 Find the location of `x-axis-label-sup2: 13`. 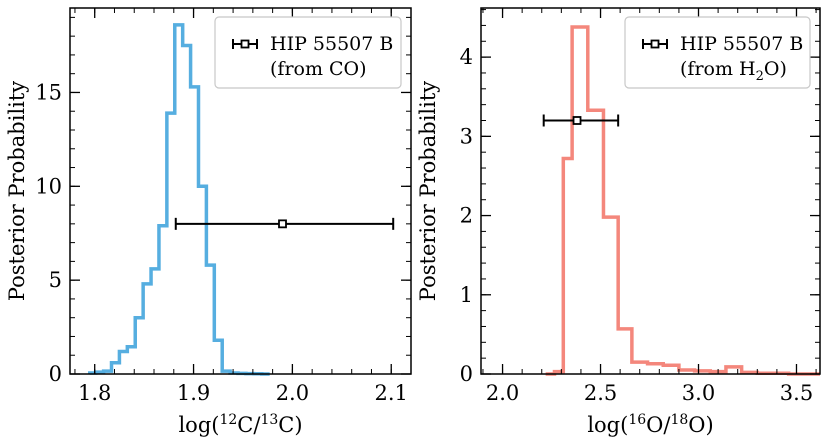

x-axis-label-sup2: 13 is located at coordinates (269, 420).